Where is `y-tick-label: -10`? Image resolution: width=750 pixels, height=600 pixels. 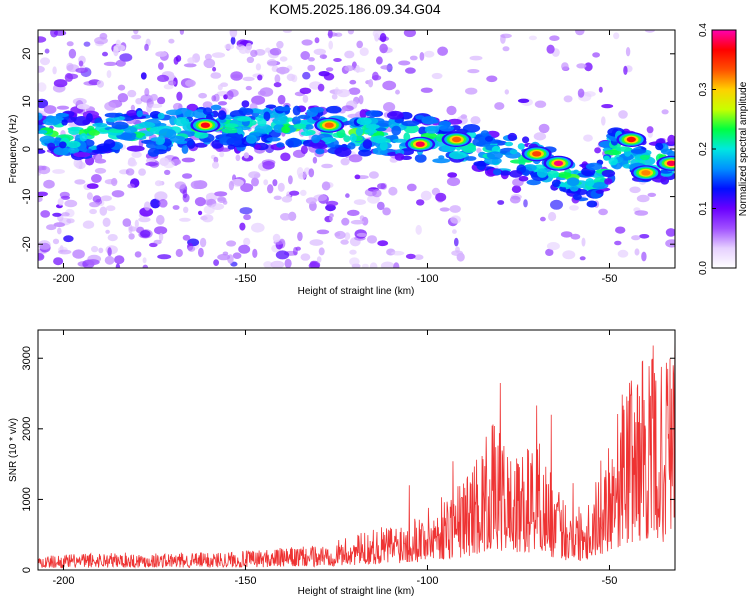 y-tick-label: -10 is located at coordinates (27, 197).